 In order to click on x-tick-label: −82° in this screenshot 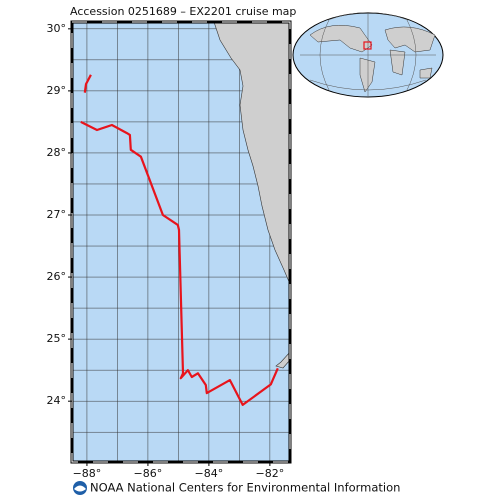, I will do `click(270, 473)`.